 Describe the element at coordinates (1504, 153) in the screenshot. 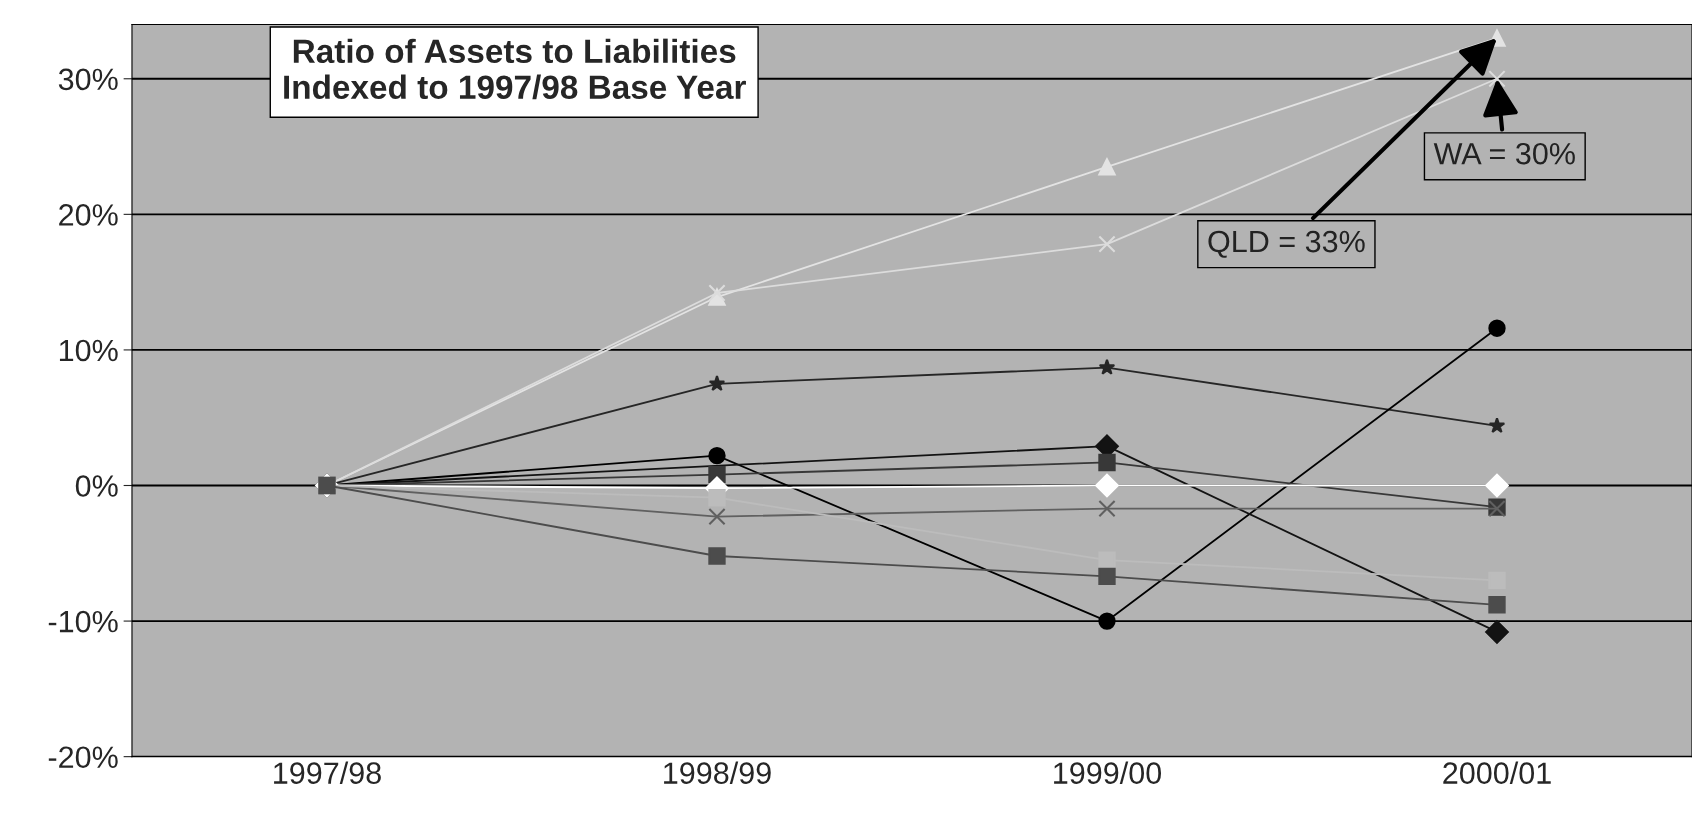

I see `annotation: WA = 30%` at that location.